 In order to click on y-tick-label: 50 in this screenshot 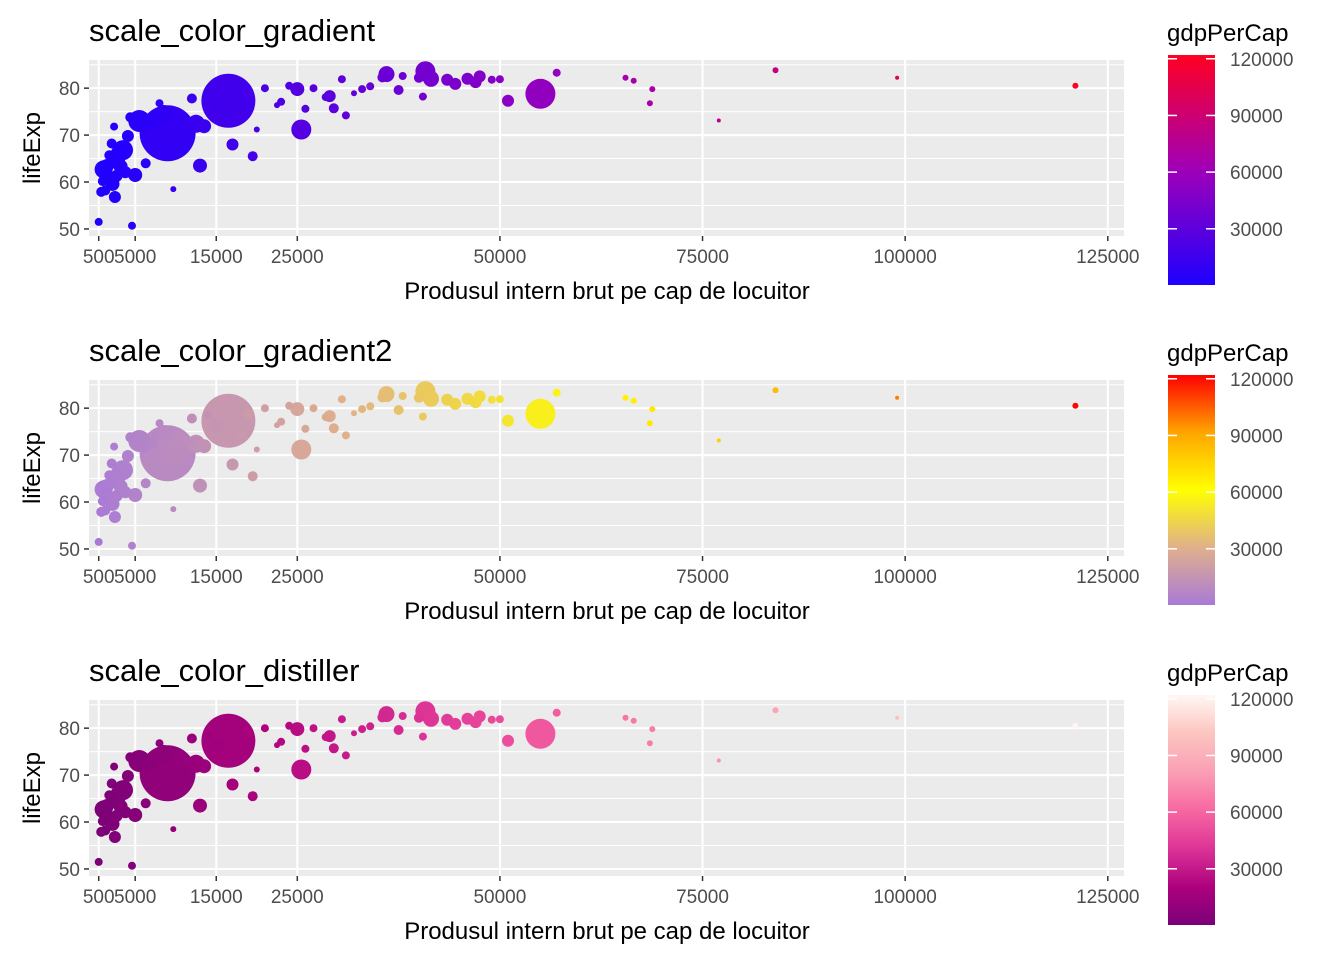, I will do `click(69, 870)`.